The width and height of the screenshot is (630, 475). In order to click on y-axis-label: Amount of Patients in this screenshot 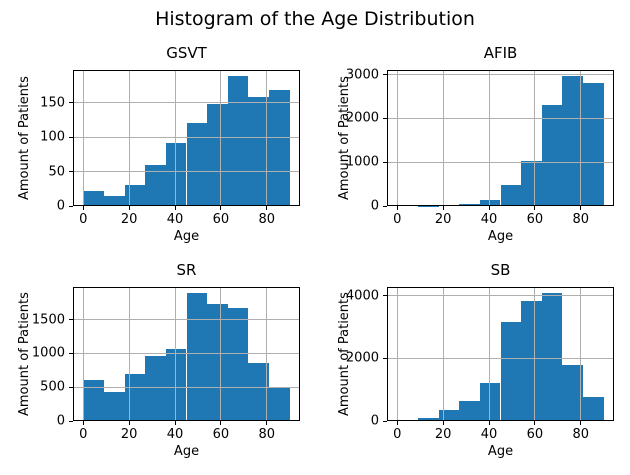, I will do `click(24, 354)`.